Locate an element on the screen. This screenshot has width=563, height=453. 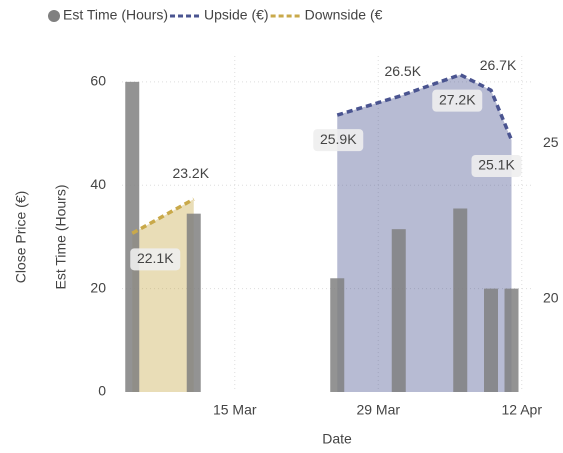
x-tick-label: 12 Apr is located at coordinates (522, 410).